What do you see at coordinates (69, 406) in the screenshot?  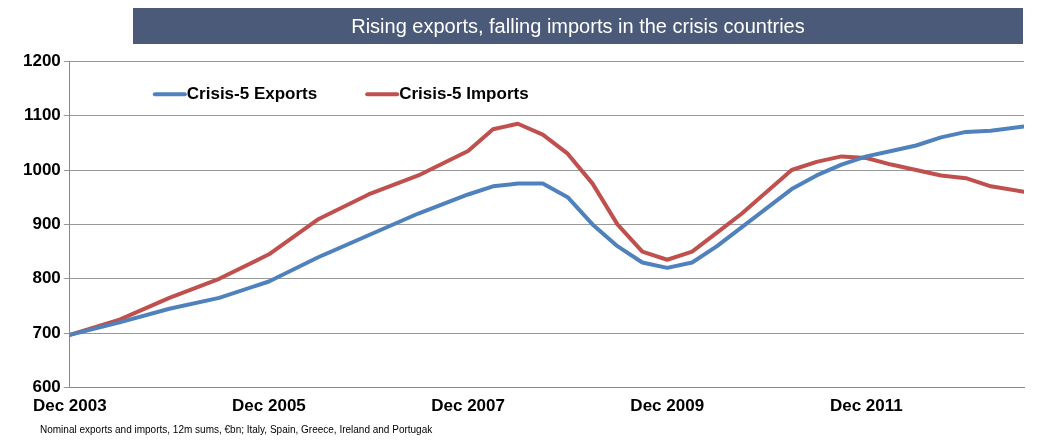 I see `x-tick-label: Dec 2003` at bounding box center [69, 406].